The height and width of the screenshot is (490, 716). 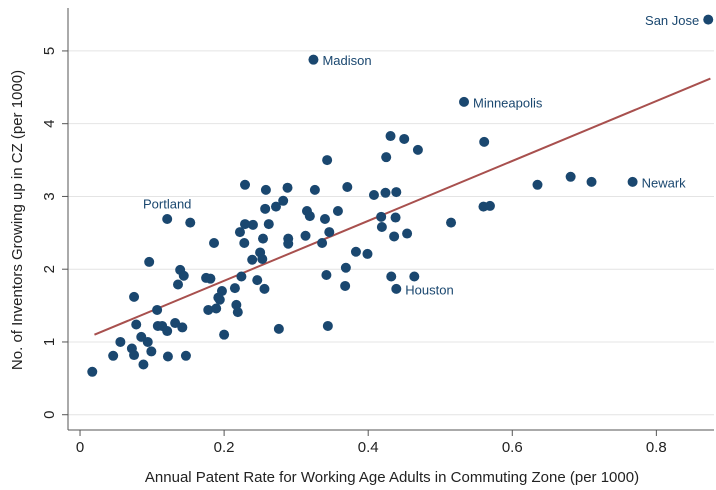 What do you see at coordinates (346, 60) in the screenshot?
I see `point-label: Madison` at bounding box center [346, 60].